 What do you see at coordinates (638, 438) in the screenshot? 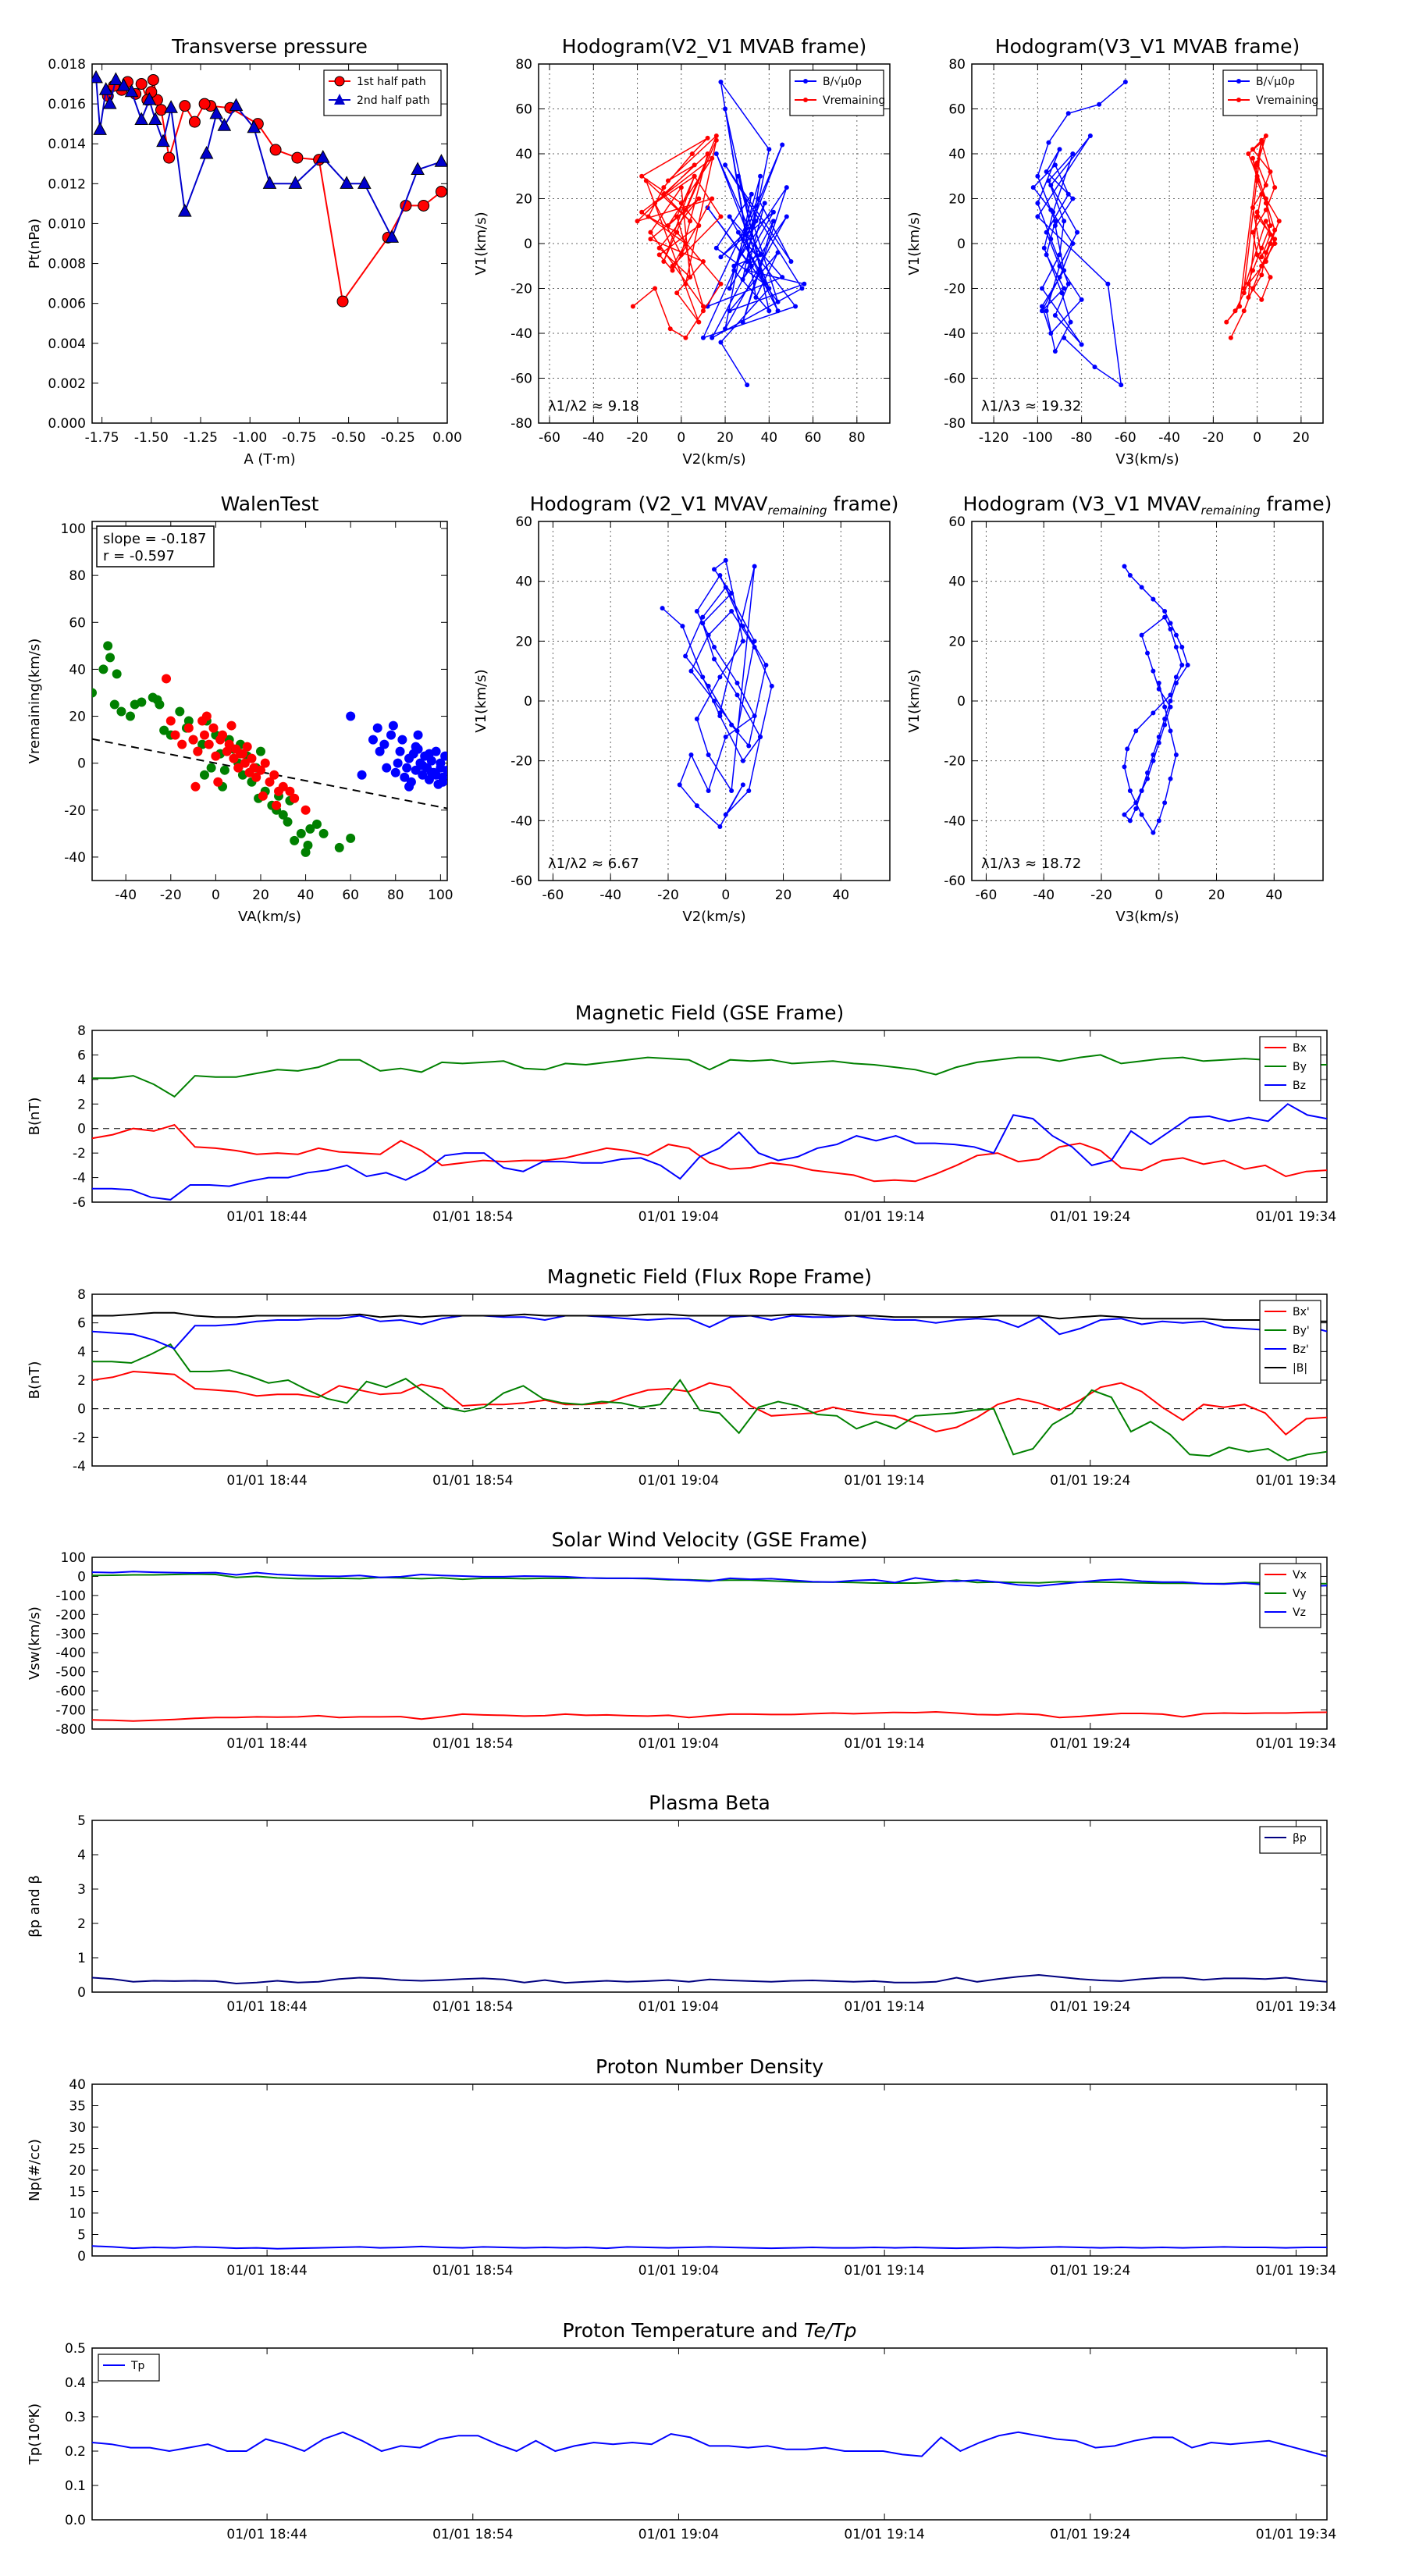
I see `x-tick-label: -20` at bounding box center [638, 438].